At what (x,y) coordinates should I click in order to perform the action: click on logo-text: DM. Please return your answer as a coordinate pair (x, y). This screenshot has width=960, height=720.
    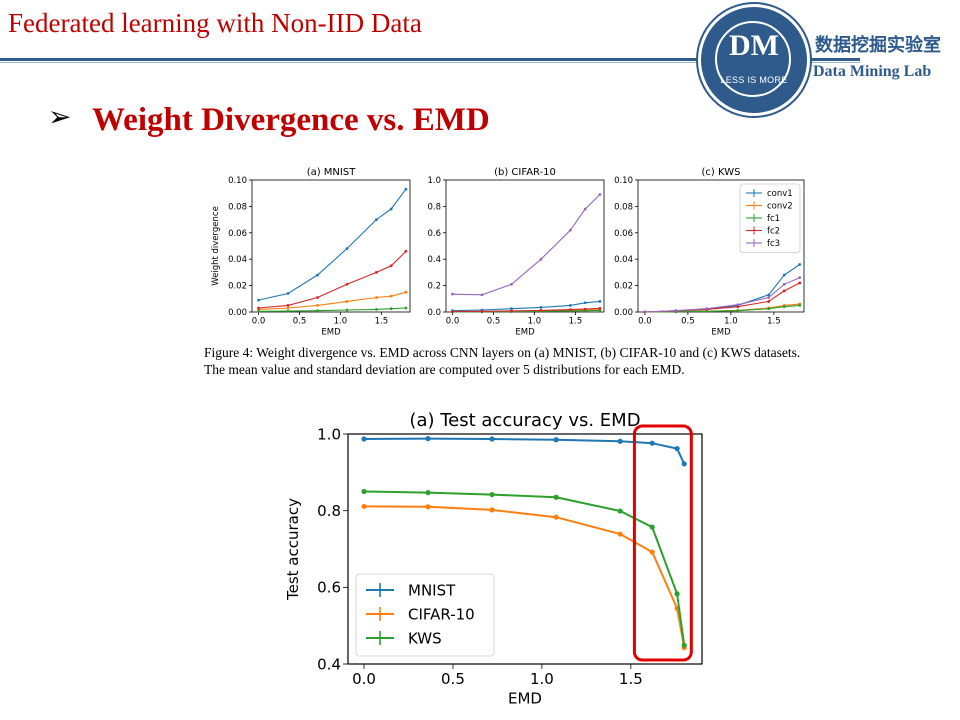
    Looking at the image, I should click on (754, 45).